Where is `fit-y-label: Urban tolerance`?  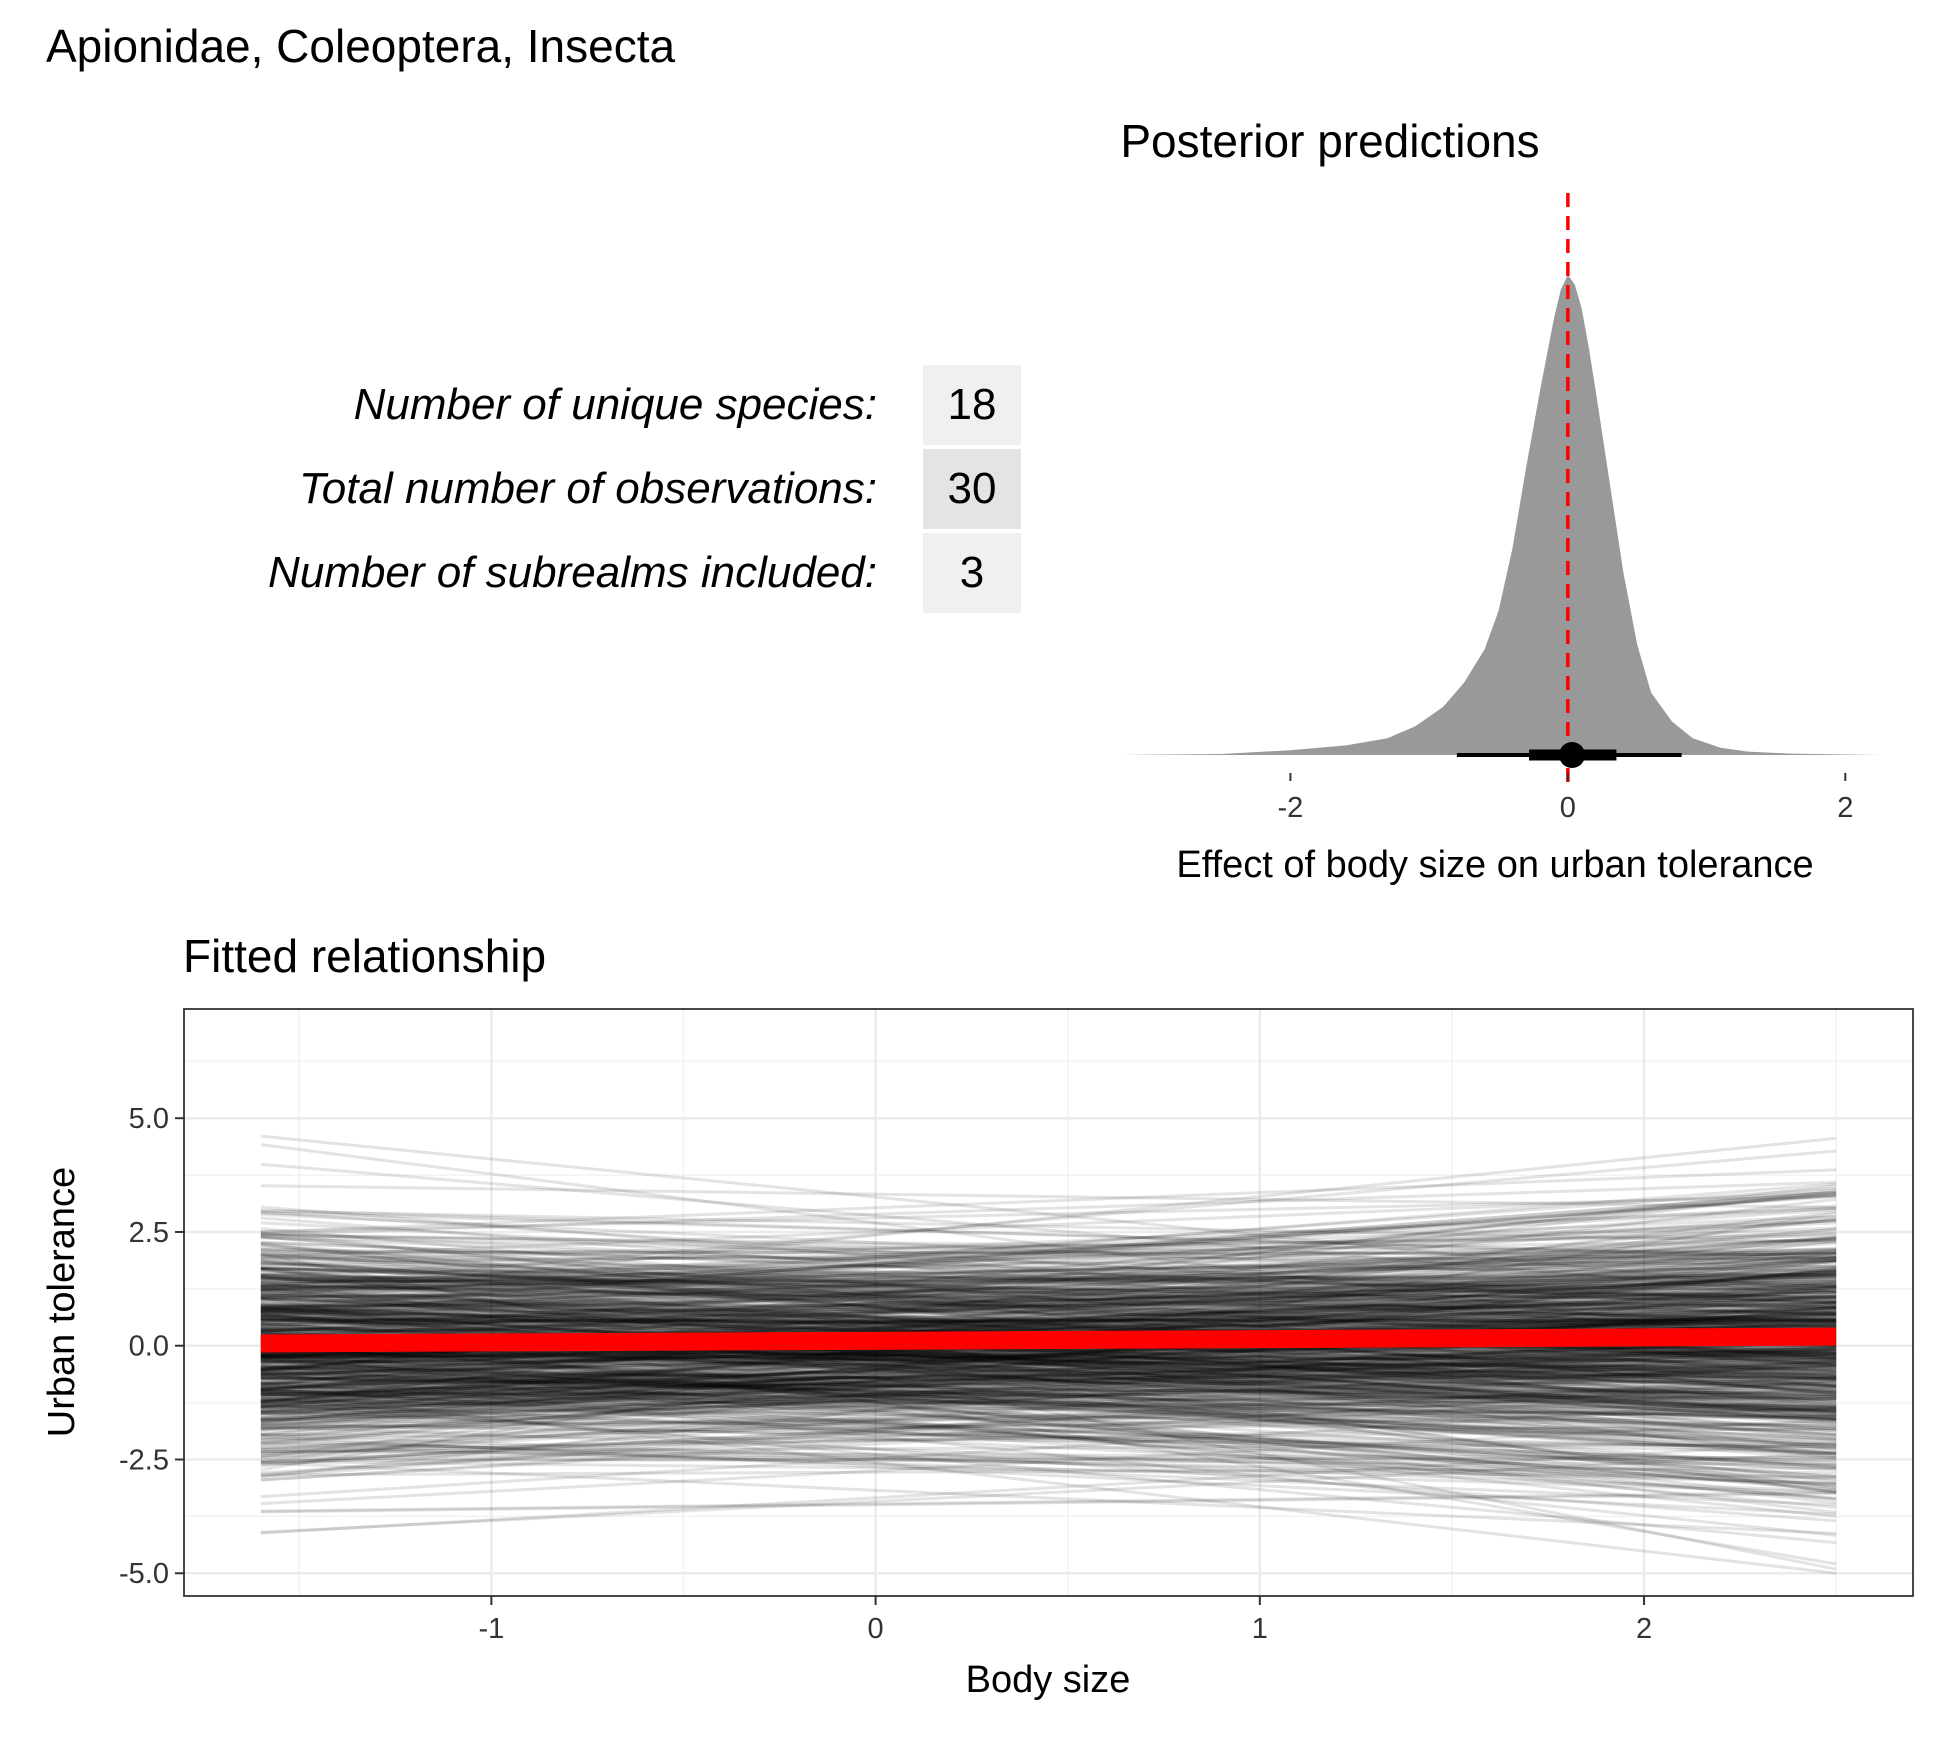
fit-y-label: Urban tolerance is located at coordinates (62, 1302).